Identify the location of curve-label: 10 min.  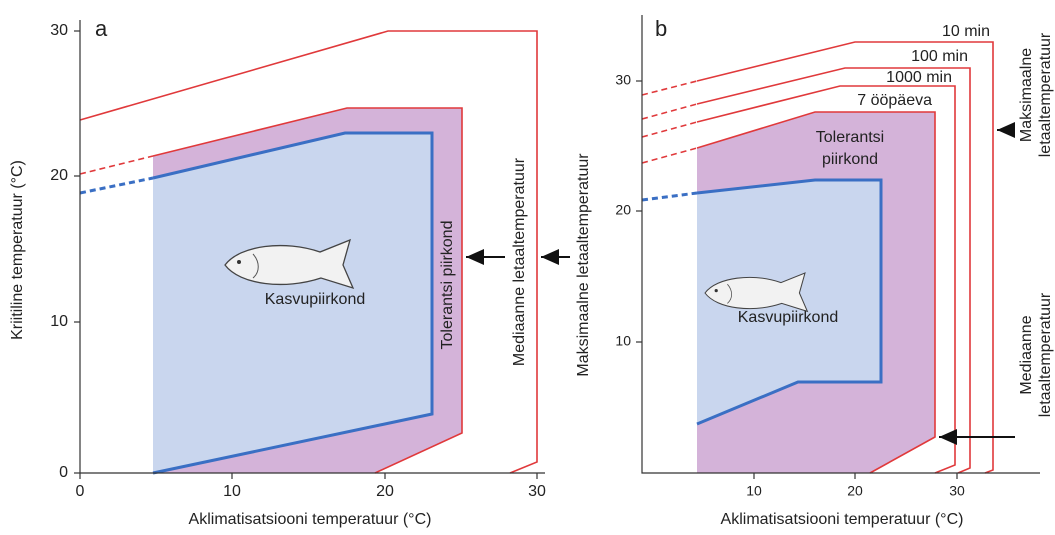
(966, 31).